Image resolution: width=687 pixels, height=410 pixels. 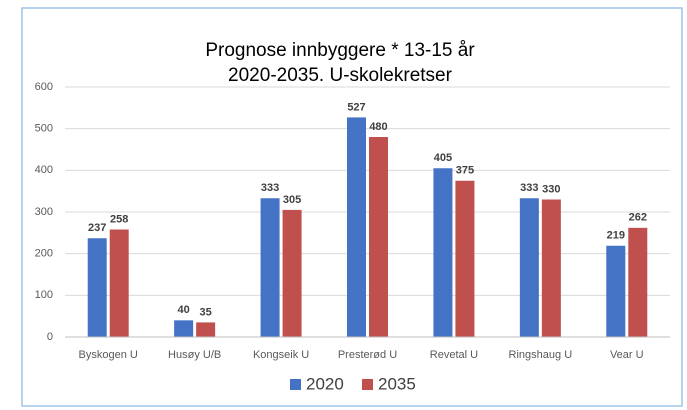 What do you see at coordinates (616, 236) in the screenshot?
I see `data-label: 219` at bounding box center [616, 236].